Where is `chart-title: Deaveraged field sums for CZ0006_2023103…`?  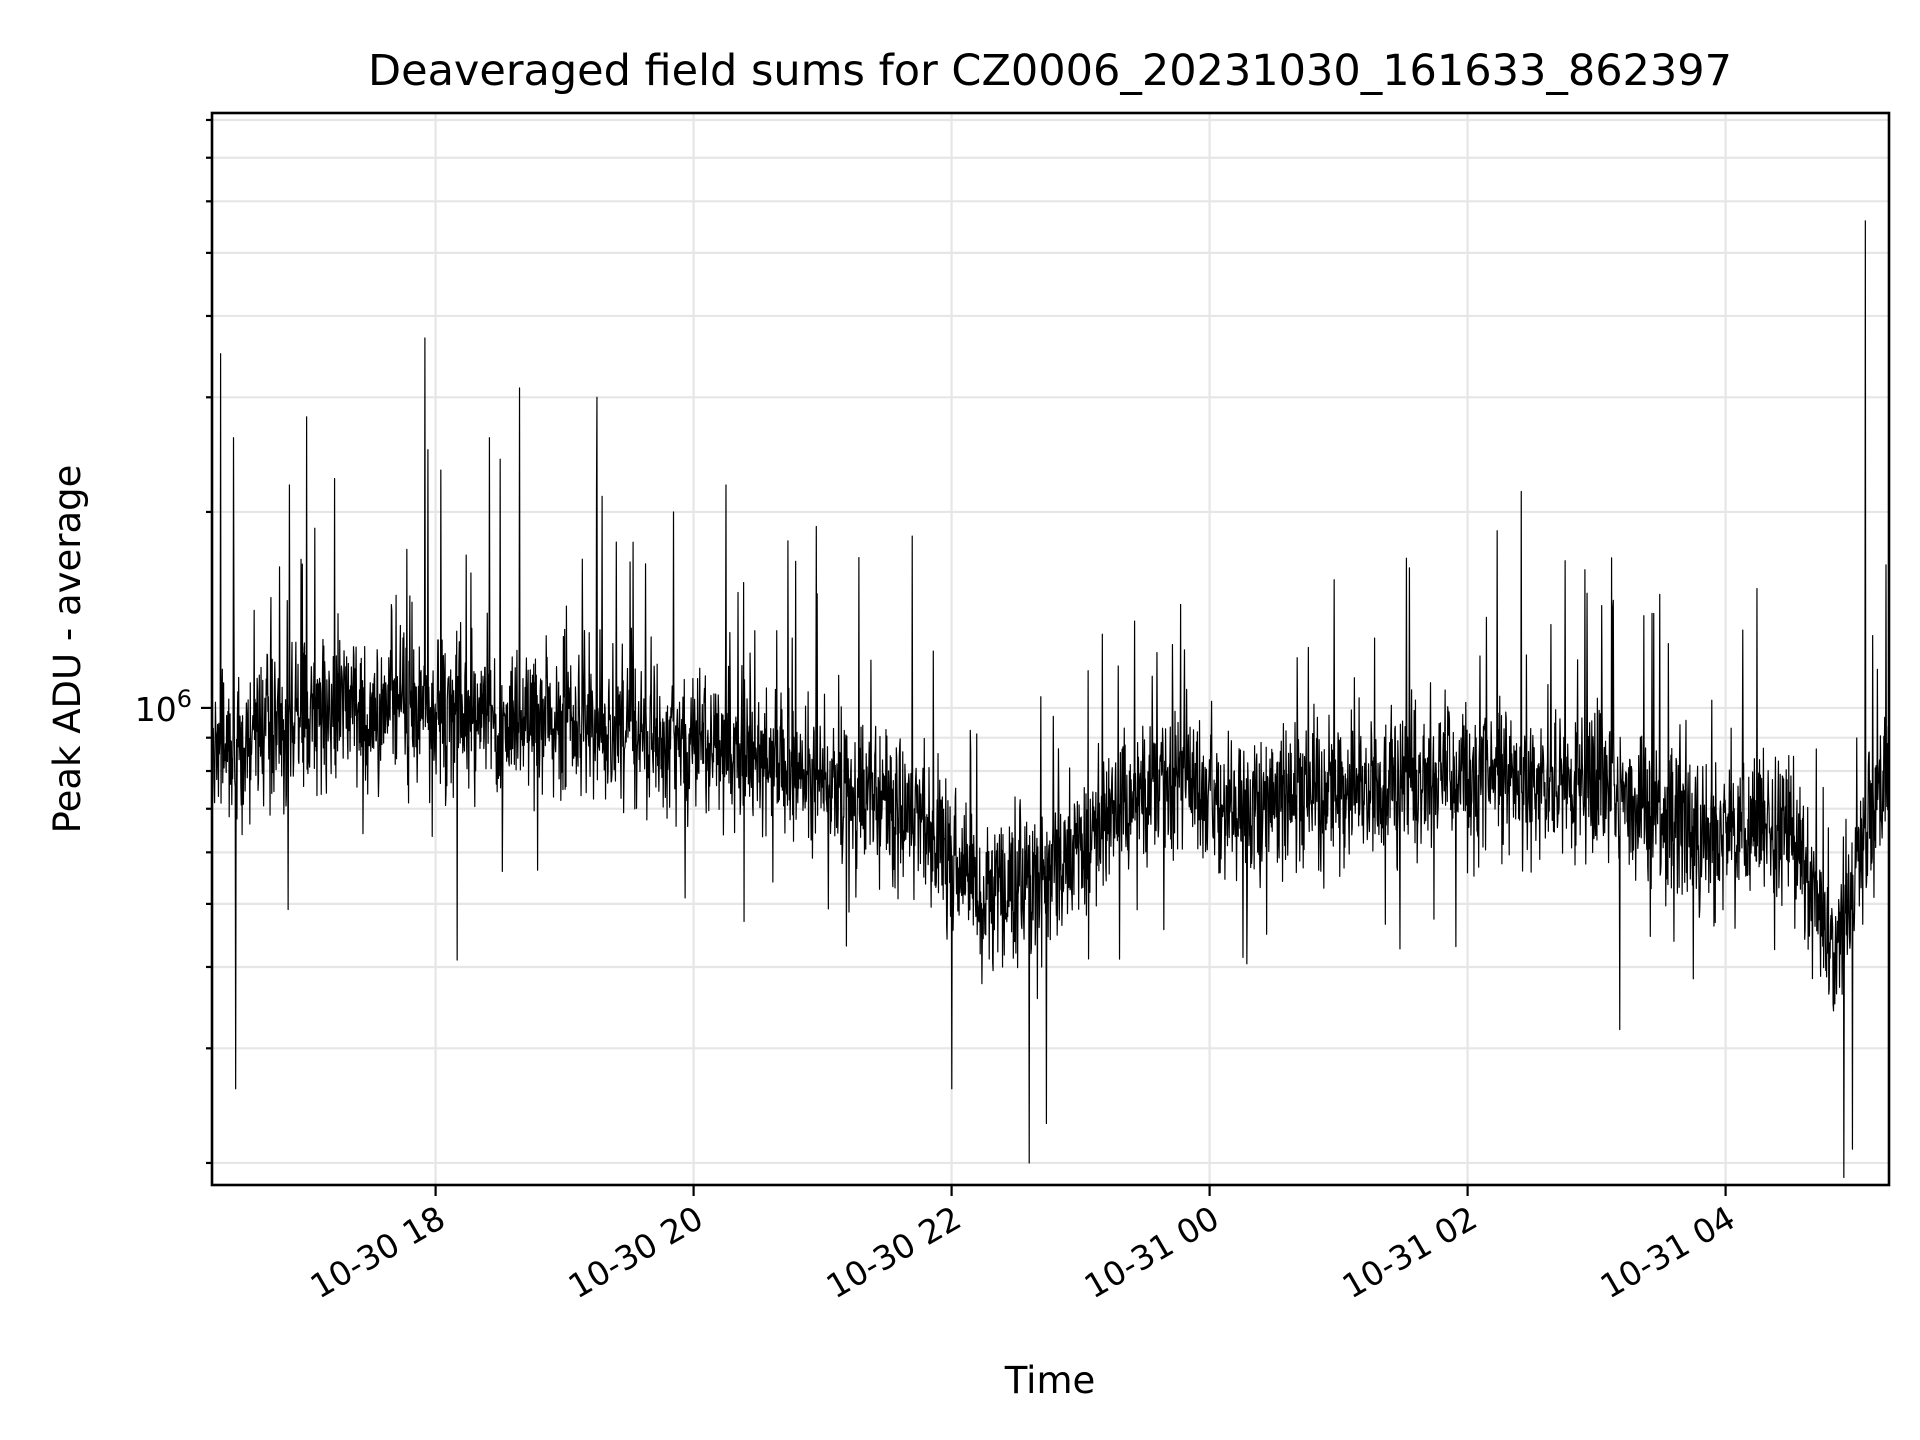
chart-title: Deaveraged field sums for CZ0006_2023103… is located at coordinates (1050, 71).